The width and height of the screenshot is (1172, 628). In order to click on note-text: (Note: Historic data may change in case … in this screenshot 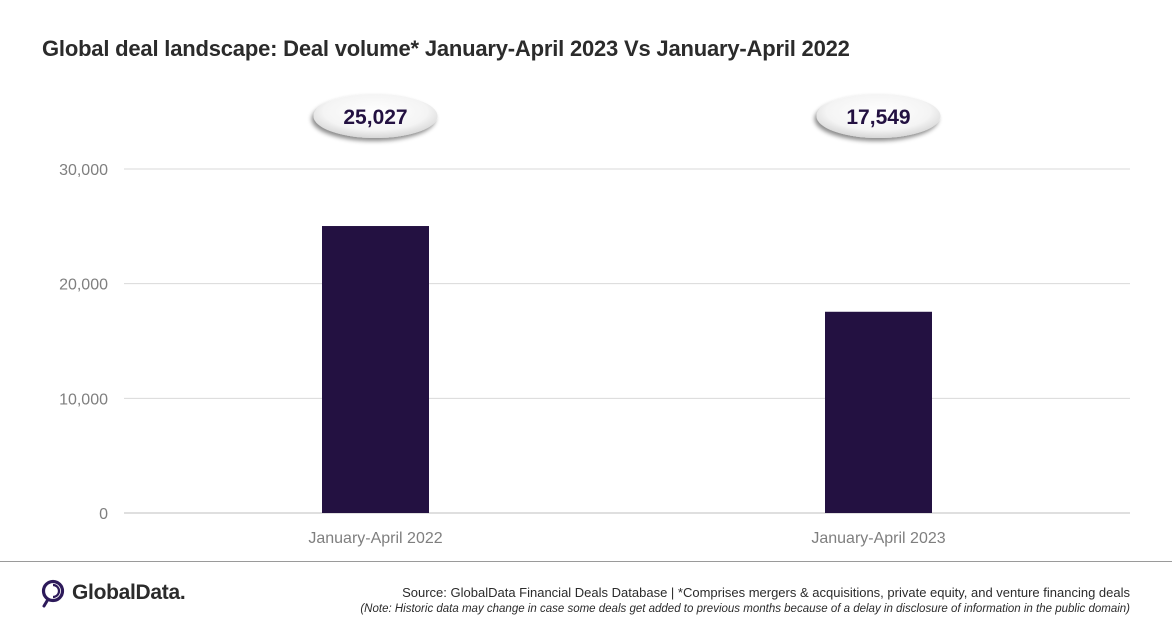, I will do `click(745, 609)`.